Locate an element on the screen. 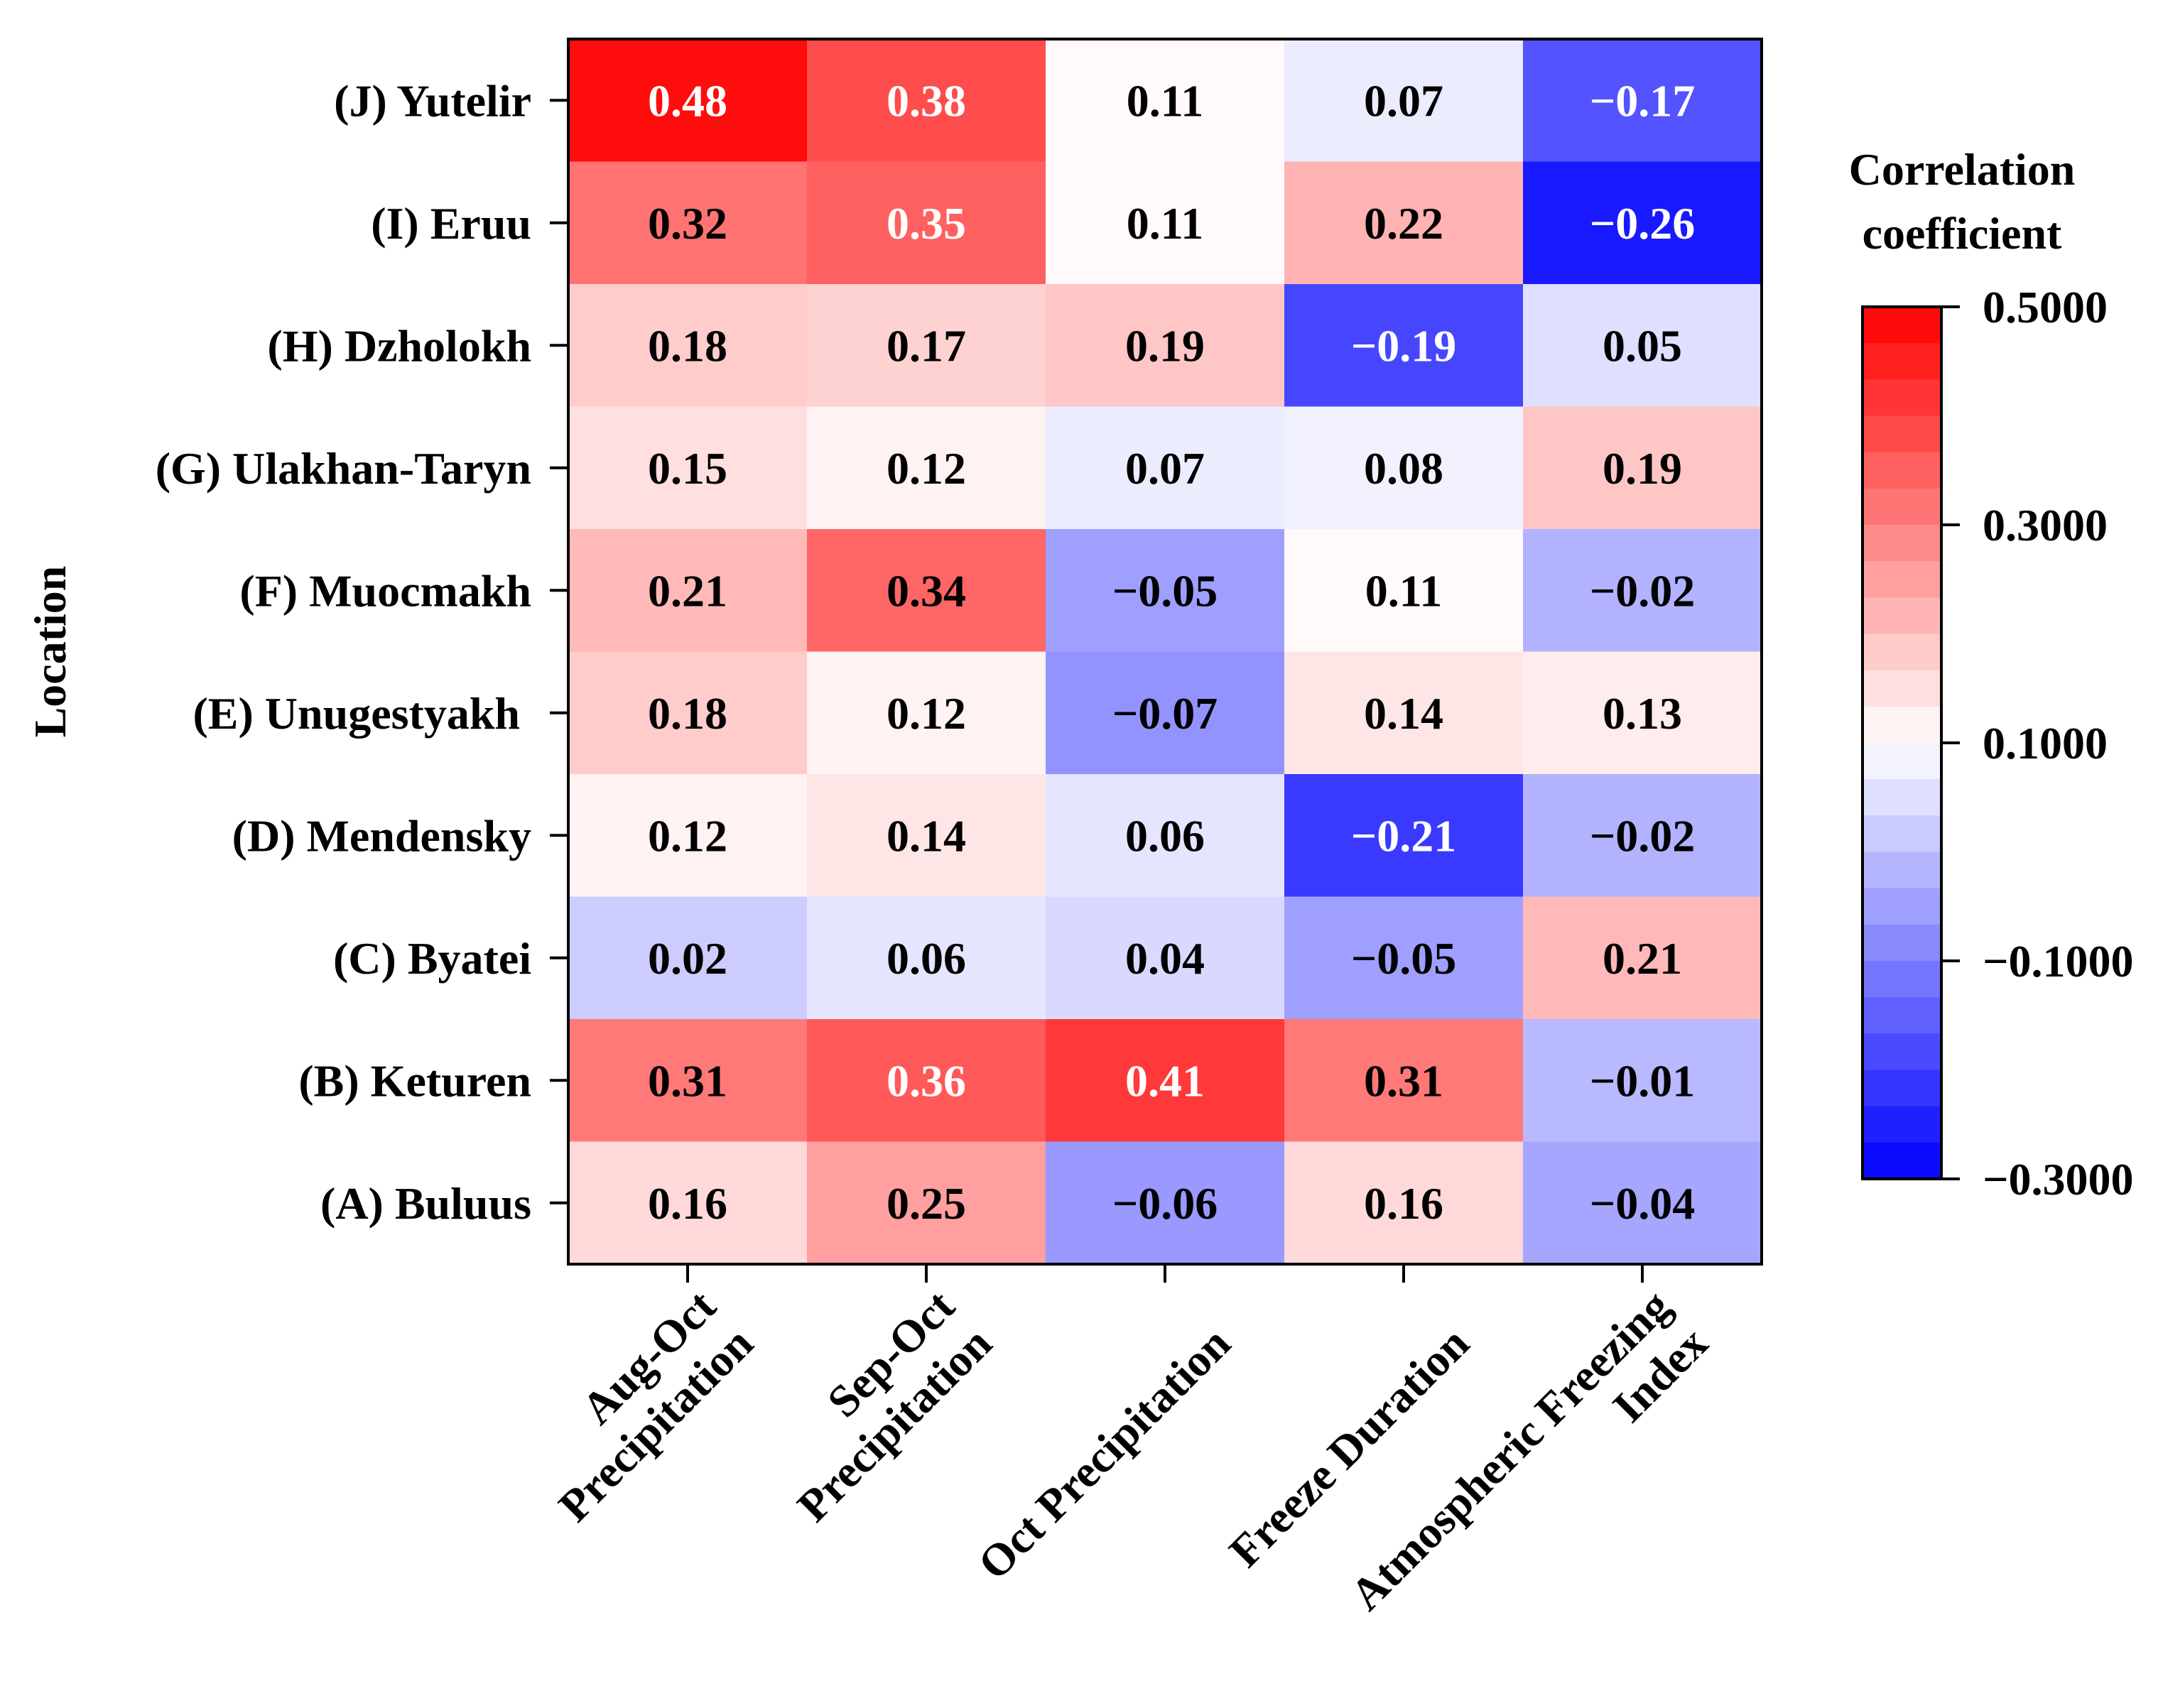 The width and height of the screenshot is (2163, 1708). colorbar: 0.5000 0.3000 0.1000 −0.1000 −0.3000 is located at coordinates (1997, 743).